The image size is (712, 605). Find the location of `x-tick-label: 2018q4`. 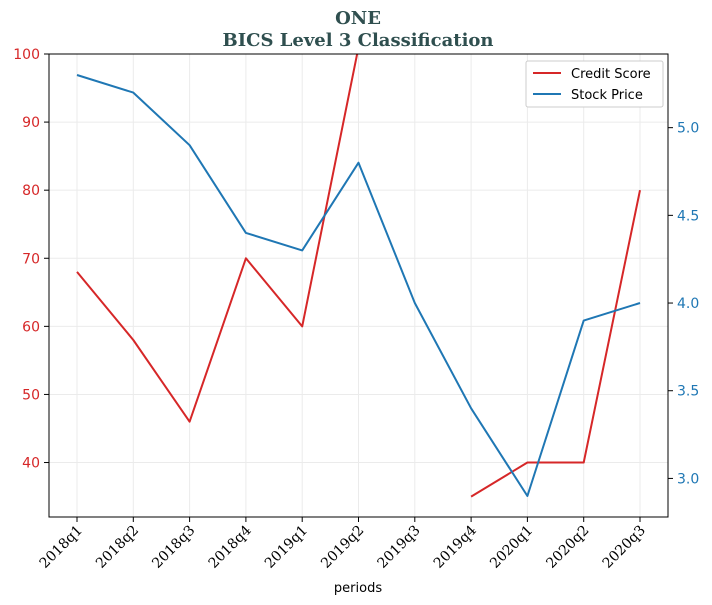

x-tick-label: 2018q4 is located at coordinates (230, 546).